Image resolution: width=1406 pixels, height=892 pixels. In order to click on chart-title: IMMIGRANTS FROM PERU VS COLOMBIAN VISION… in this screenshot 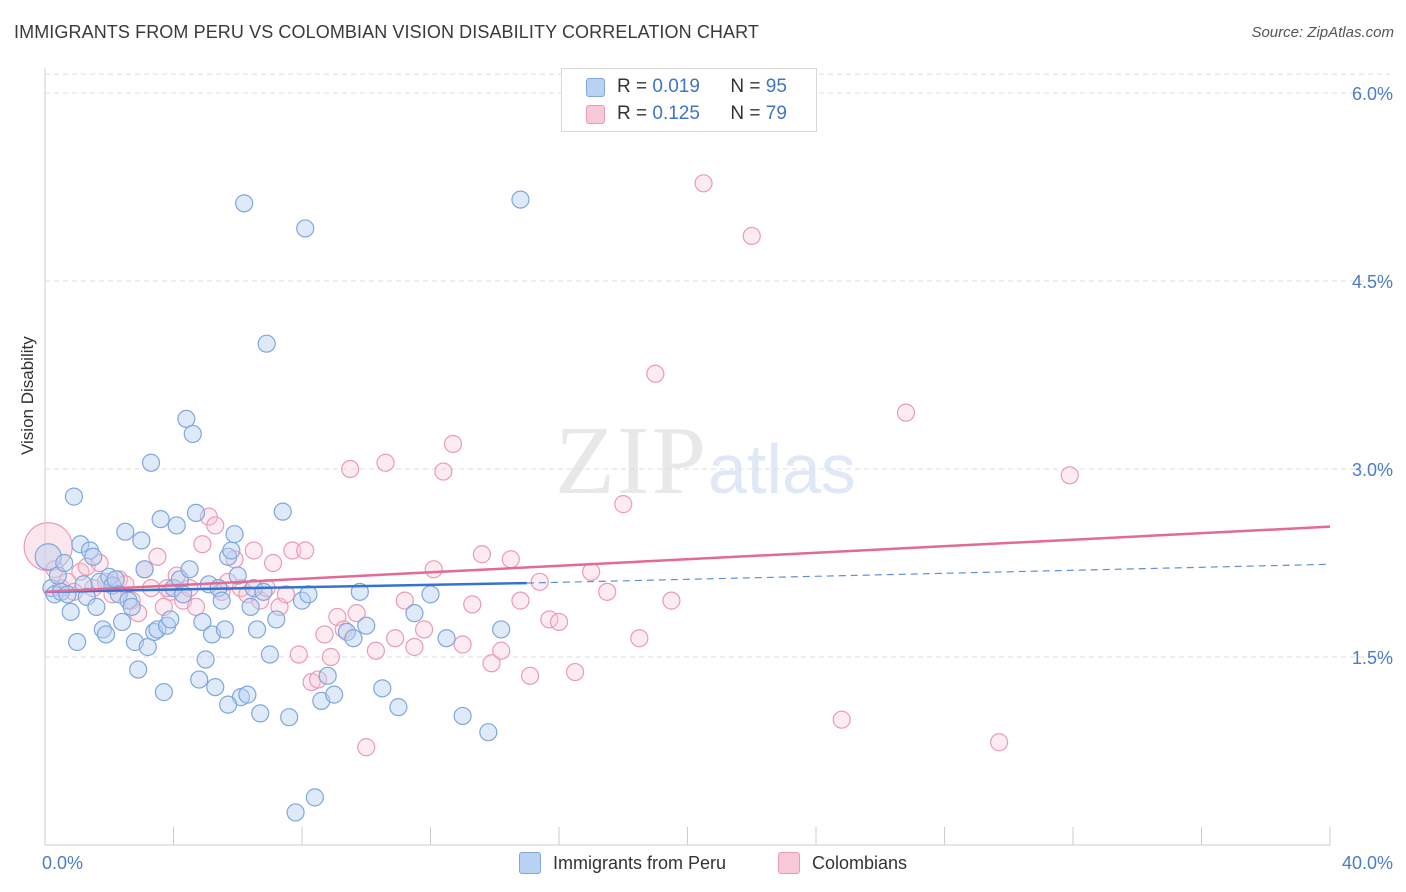, I will do `click(387, 32)`.